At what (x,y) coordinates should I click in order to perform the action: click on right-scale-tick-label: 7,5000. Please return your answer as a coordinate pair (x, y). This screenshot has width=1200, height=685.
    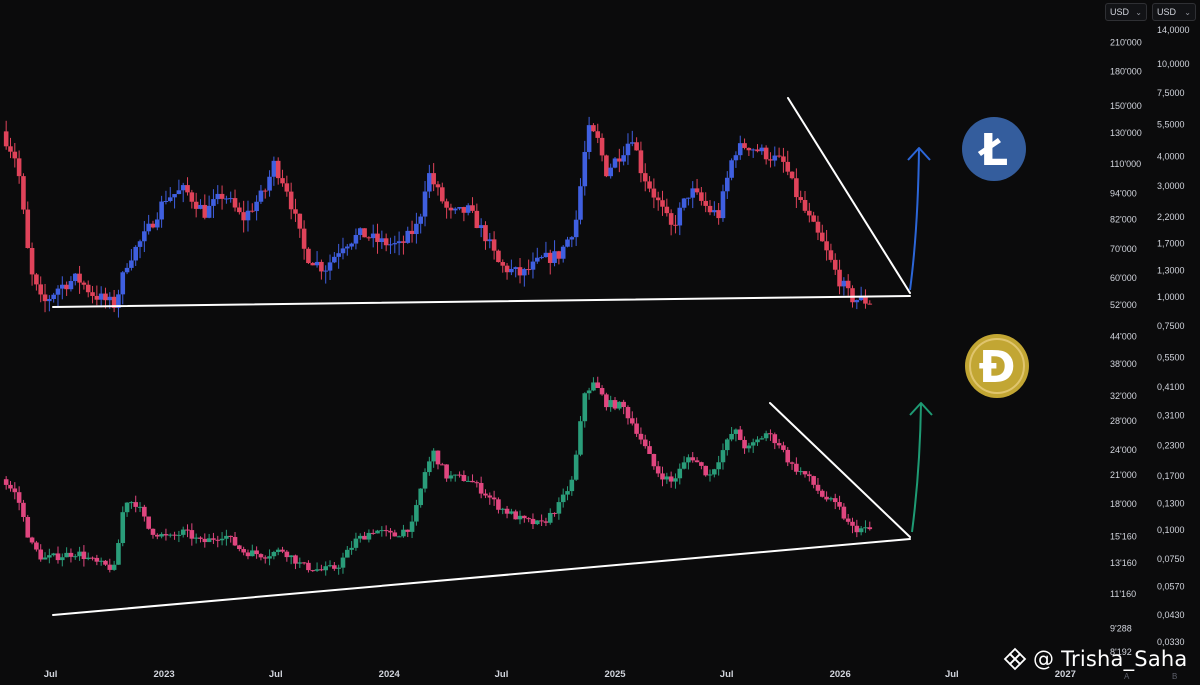
    Looking at the image, I should click on (1171, 93).